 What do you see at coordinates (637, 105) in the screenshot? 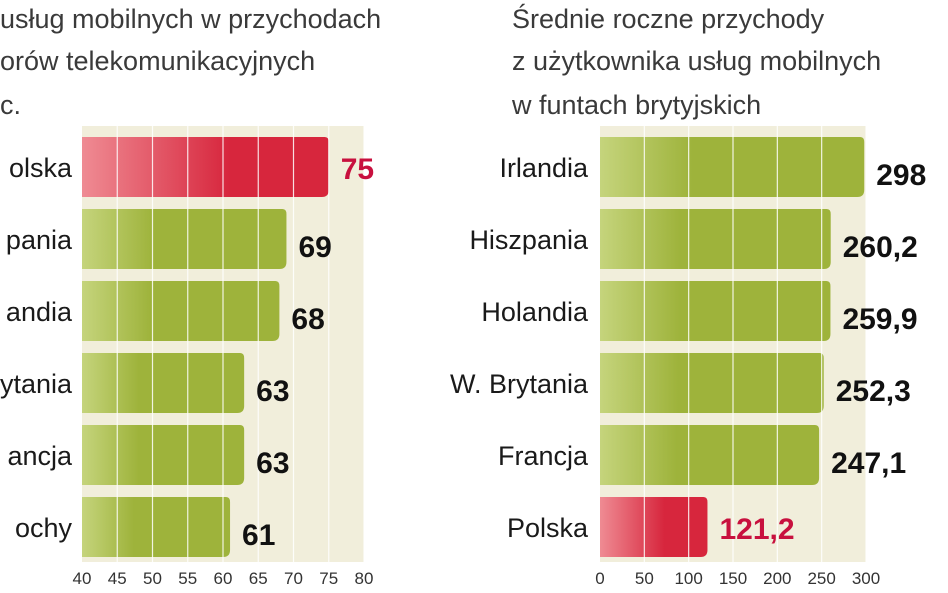
I see `right-chart-title-line-3: w funtach brytyjskich` at bounding box center [637, 105].